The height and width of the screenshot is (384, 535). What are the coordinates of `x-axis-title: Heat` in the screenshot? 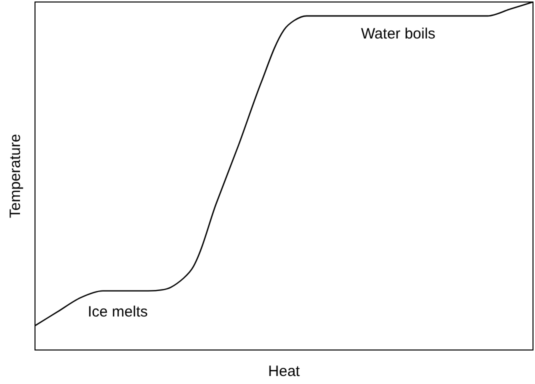 It's located at (284, 371).